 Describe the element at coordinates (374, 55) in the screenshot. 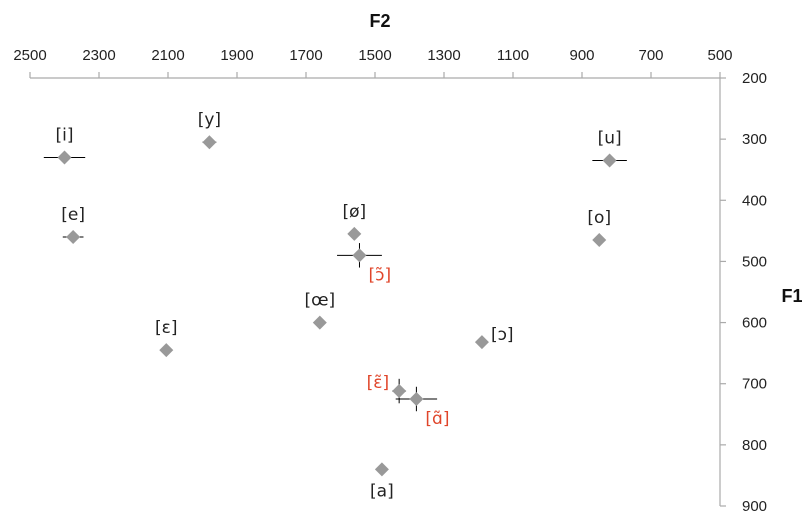

I see `x-tick-label: 1500` at that location.